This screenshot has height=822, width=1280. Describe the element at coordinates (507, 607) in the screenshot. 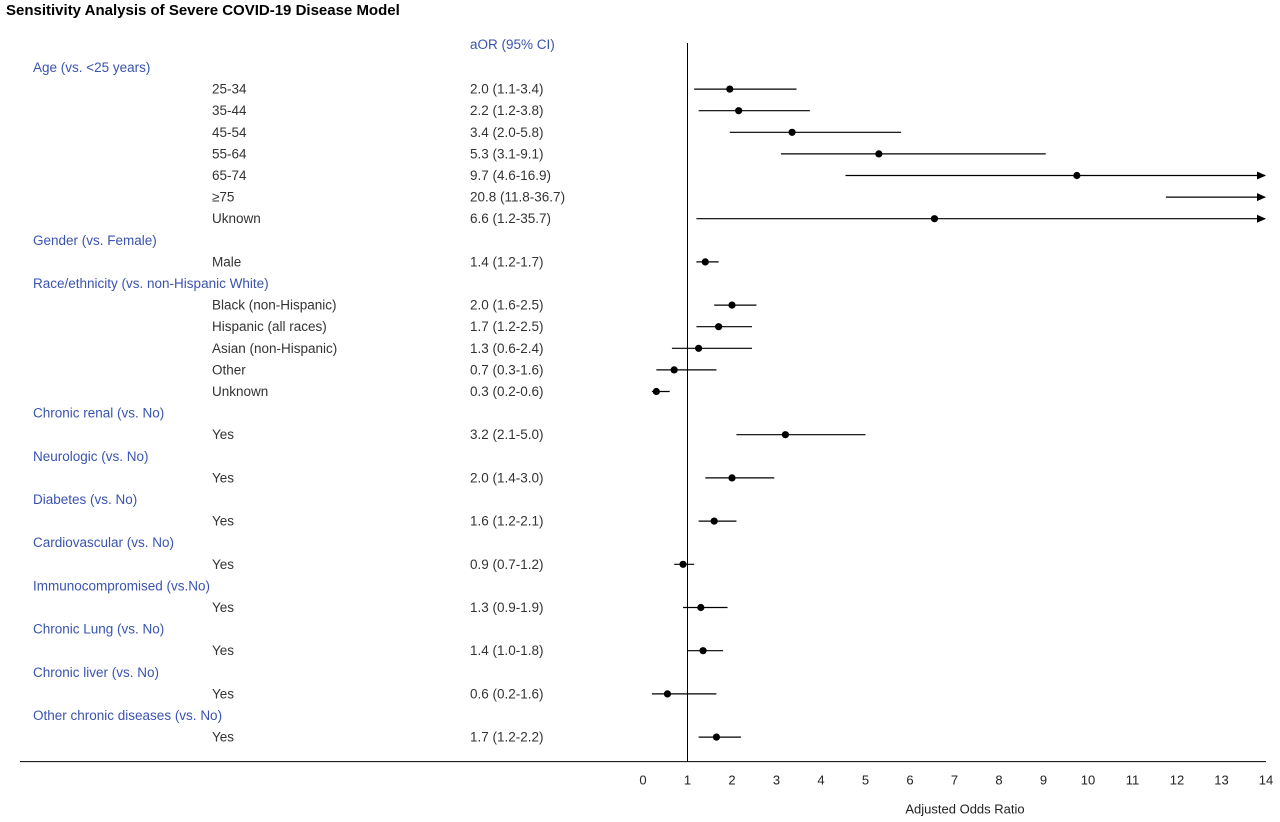

I see `aor-ci-text: 1.3 (0.9-1.9)` at that location.